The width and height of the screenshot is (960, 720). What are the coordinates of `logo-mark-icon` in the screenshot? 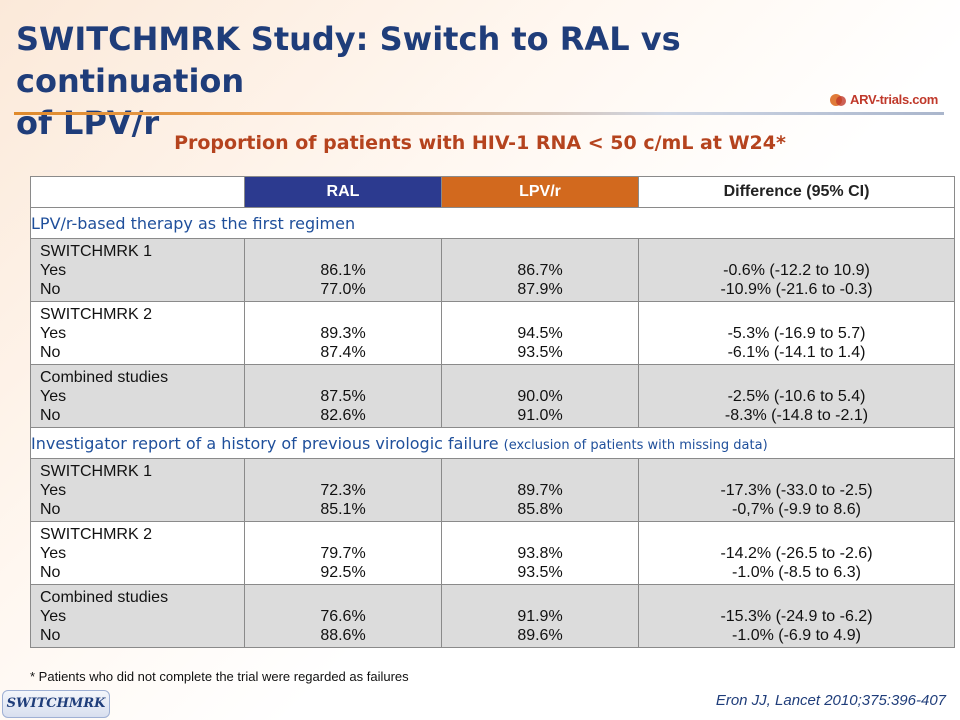 It's located at (838, 100).